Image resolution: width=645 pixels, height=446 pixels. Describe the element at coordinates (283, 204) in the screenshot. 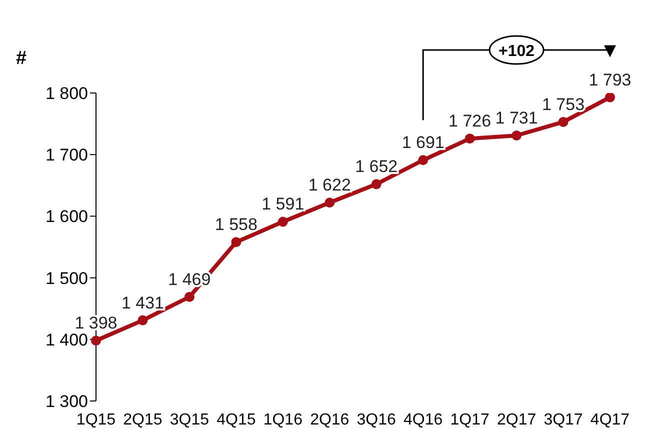

I see `data-label: 1 591` at that location.